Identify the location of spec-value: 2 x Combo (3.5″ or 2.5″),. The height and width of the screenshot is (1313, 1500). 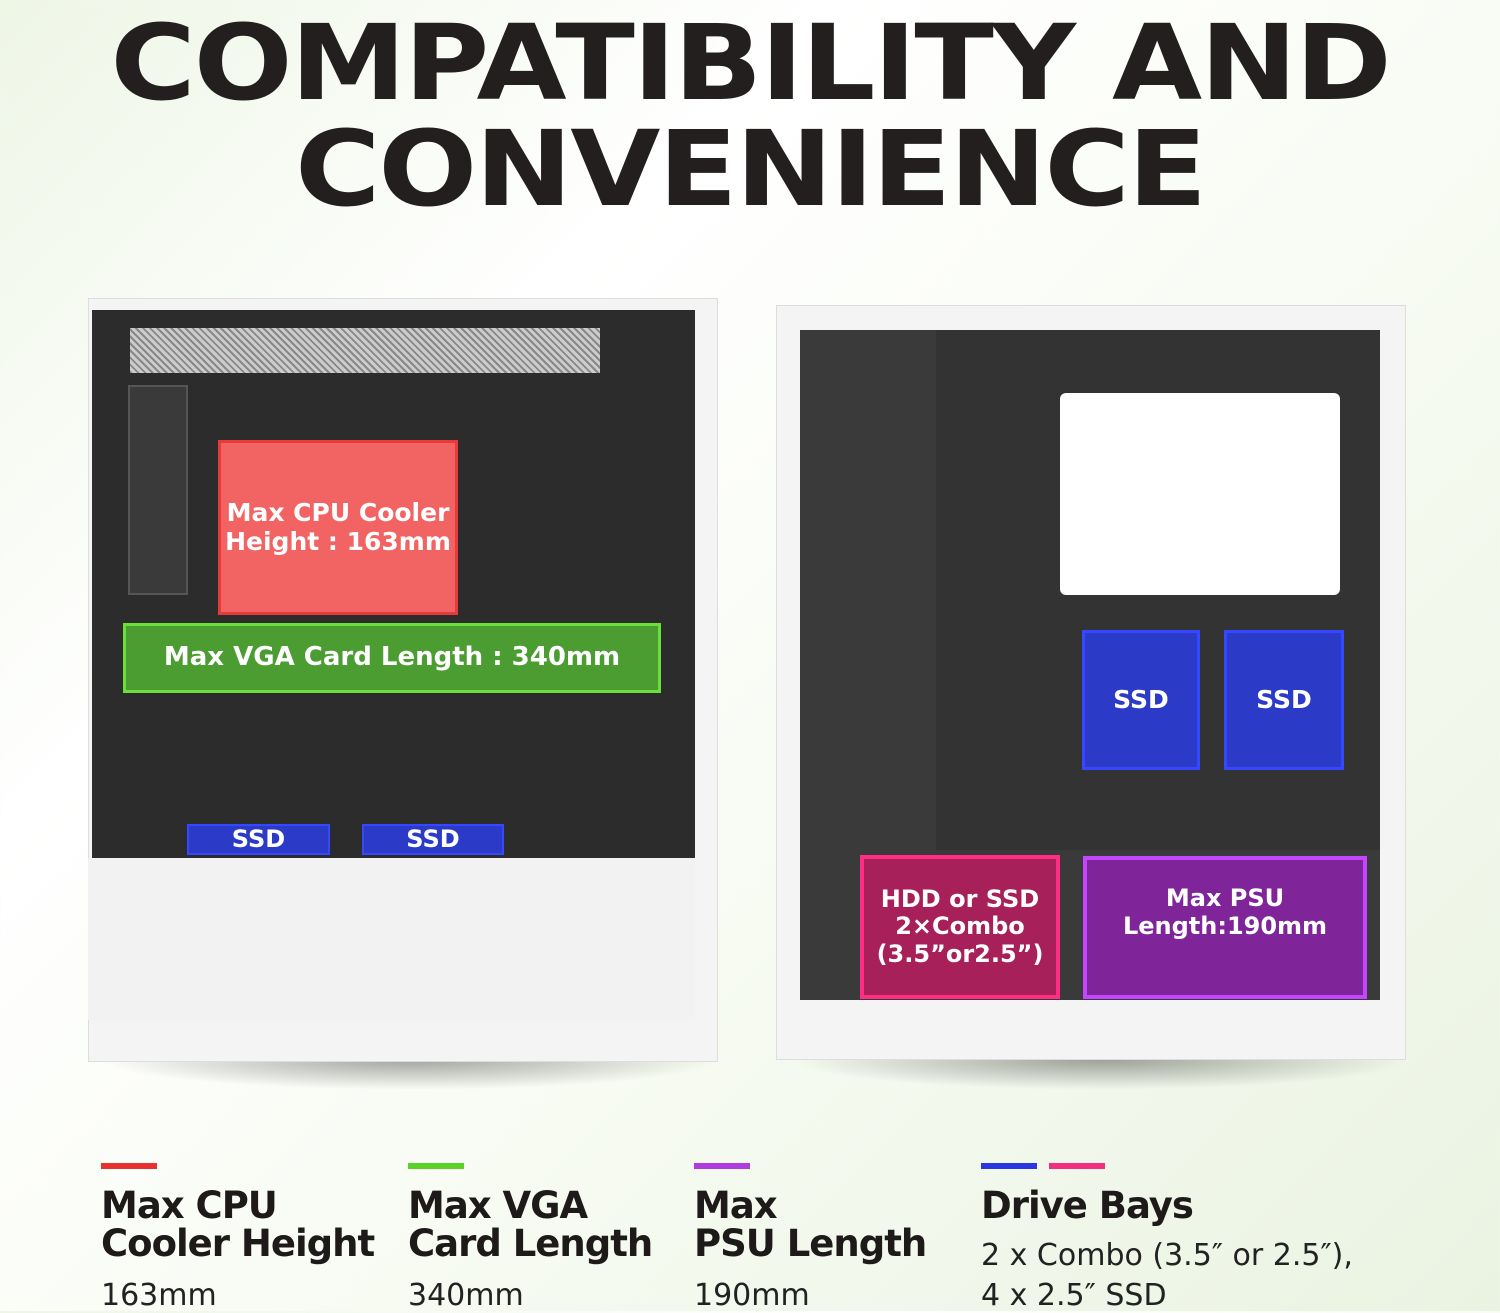
(1167, 1255).